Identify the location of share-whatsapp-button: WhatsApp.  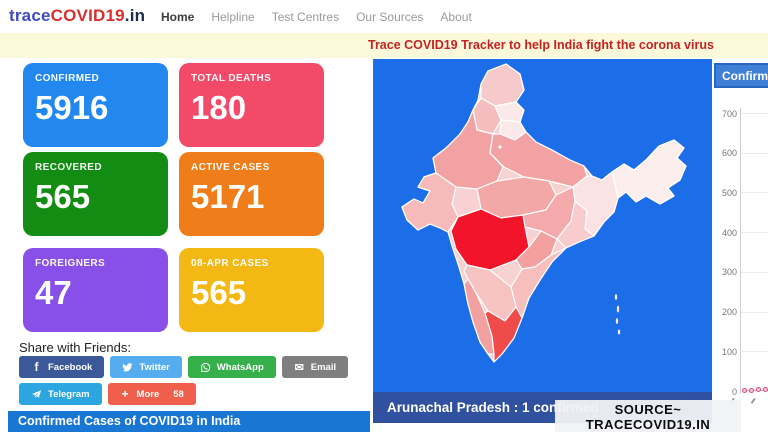
(231, 367).